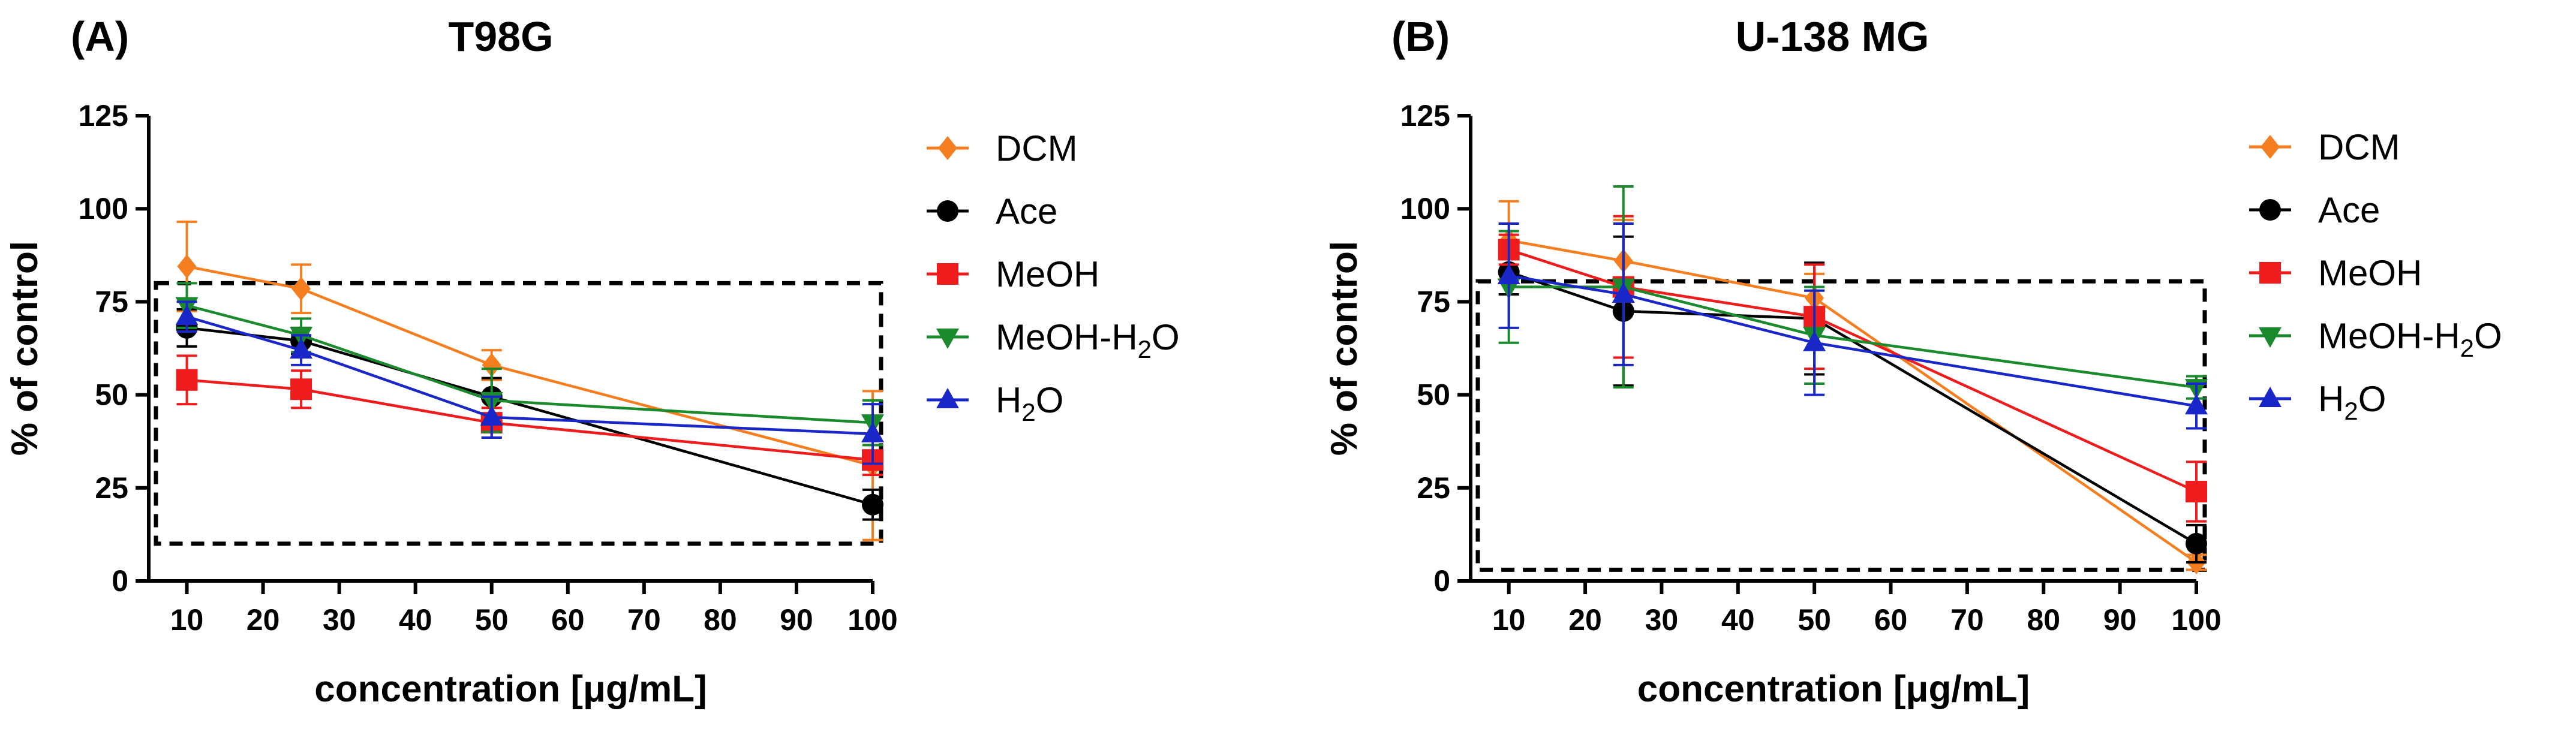  What do you see at coordinates (100, 36) in the screenshot?
I see `panel-label: (A)` at bounding box center [100, 36].